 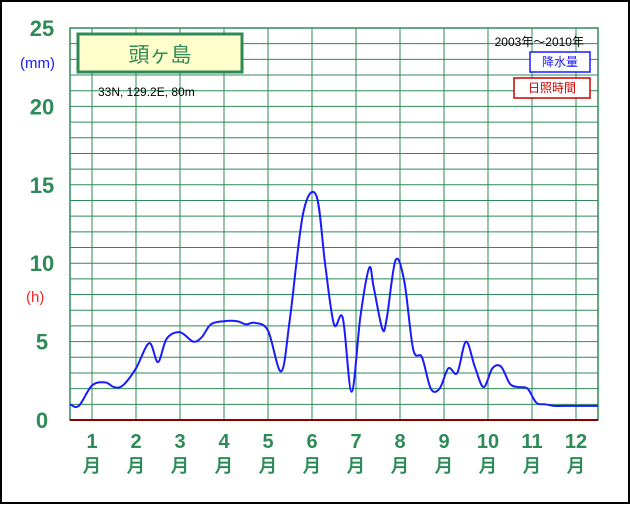 What do you see at coordinates (91, 442) in the screenshot?
I see `x-tick-number: 1` at bounding box center [91, 442].